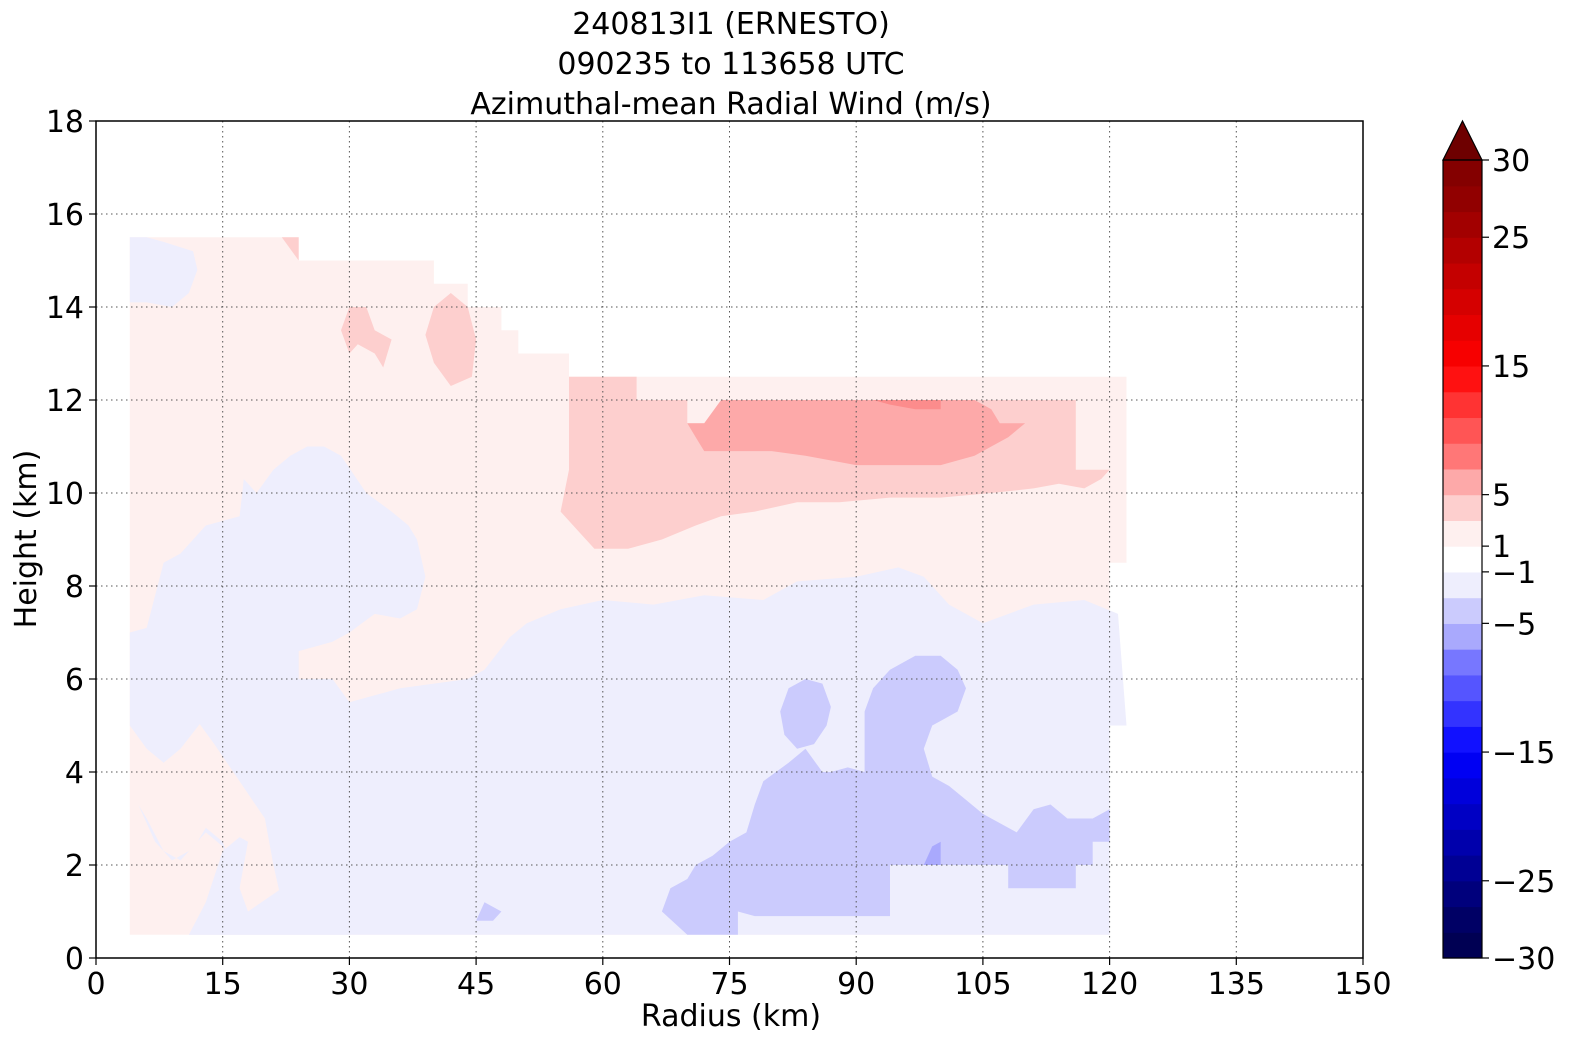 This screenshot has width=1574, height=1045. I want to click on colorbar-tick-label: −1, so click(1514, 573).